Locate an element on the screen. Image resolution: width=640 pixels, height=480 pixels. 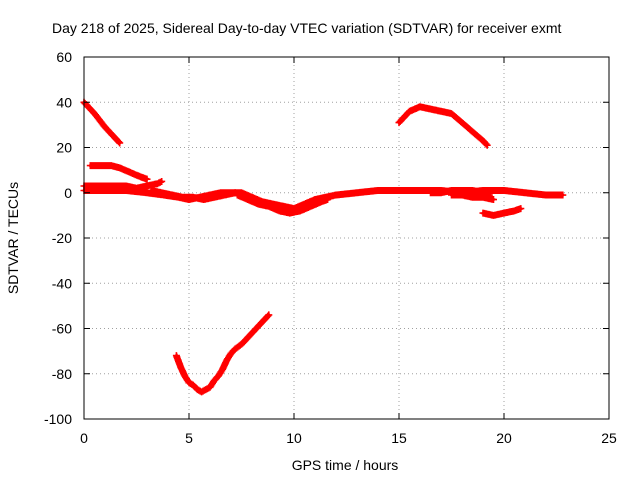
y-tick-label: -100 is located at coordinates (58, 419).